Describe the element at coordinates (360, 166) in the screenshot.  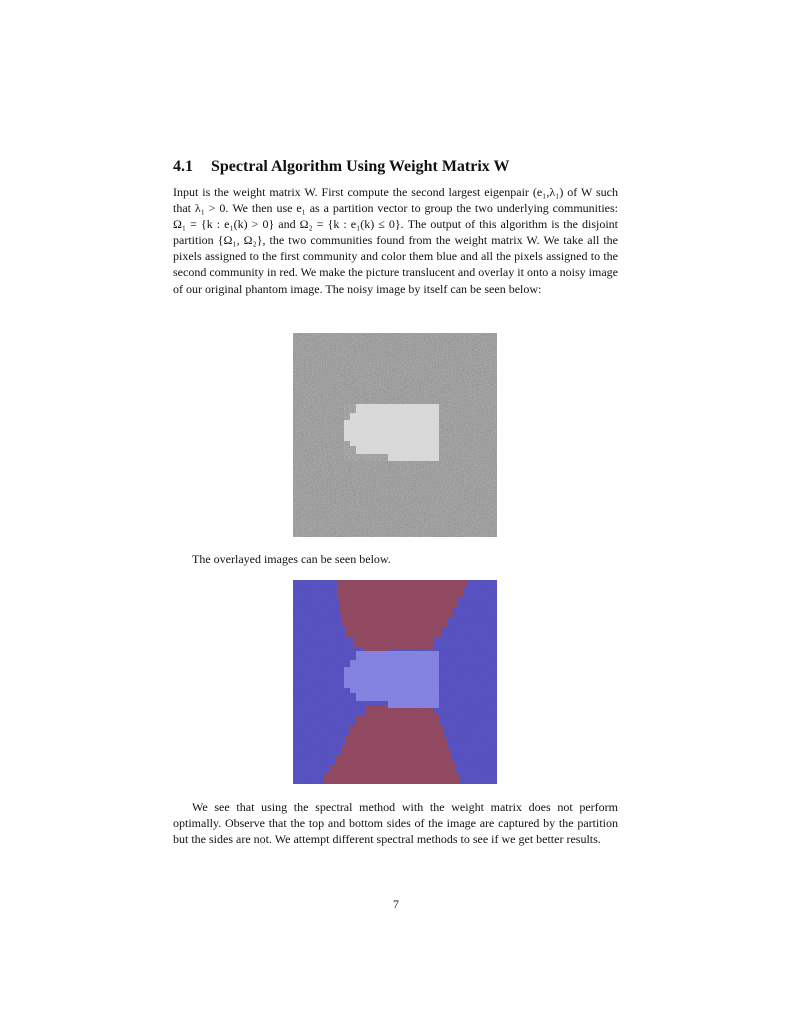
I see `section-title: Spectral Algorithm Using Weight Matrix W` at that location.